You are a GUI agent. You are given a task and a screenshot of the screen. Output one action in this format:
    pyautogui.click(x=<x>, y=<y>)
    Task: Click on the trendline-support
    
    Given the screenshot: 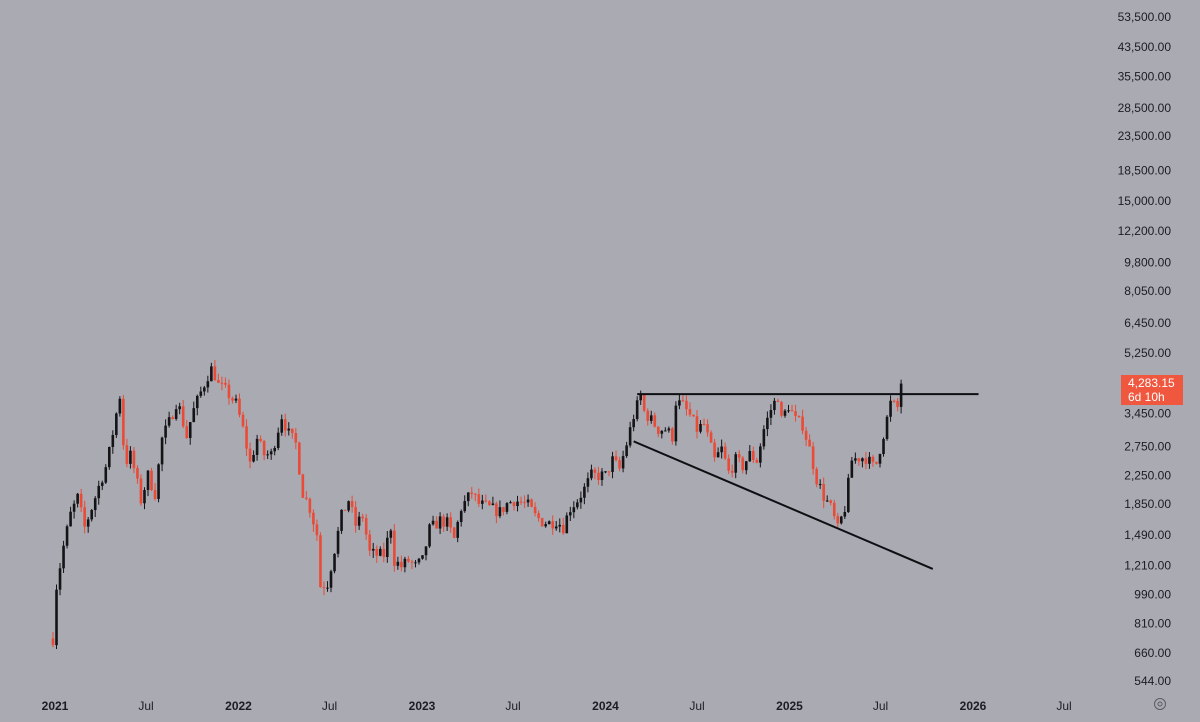 What is the action you would take?
    pyautogui.click(x=783, y=505)
    